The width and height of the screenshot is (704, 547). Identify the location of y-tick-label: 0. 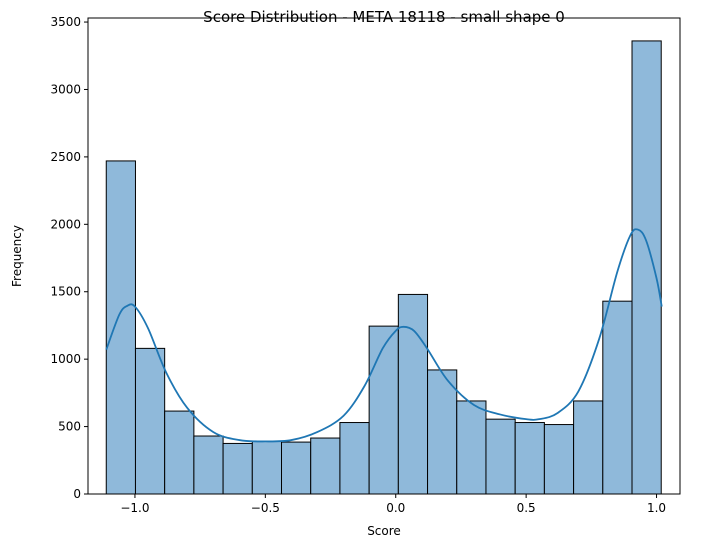
(77, 494).